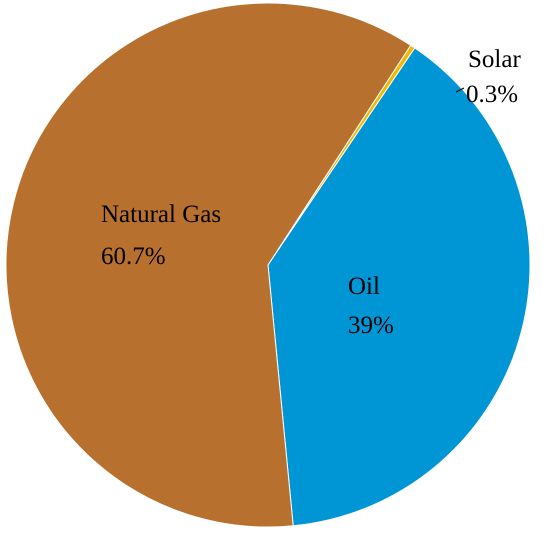 The image size is (550, 534). What do you see at coordinates (494, 59) in the screenshot?
I see `slice-label-solar-name: Solar` at bounding box center [494, 59].